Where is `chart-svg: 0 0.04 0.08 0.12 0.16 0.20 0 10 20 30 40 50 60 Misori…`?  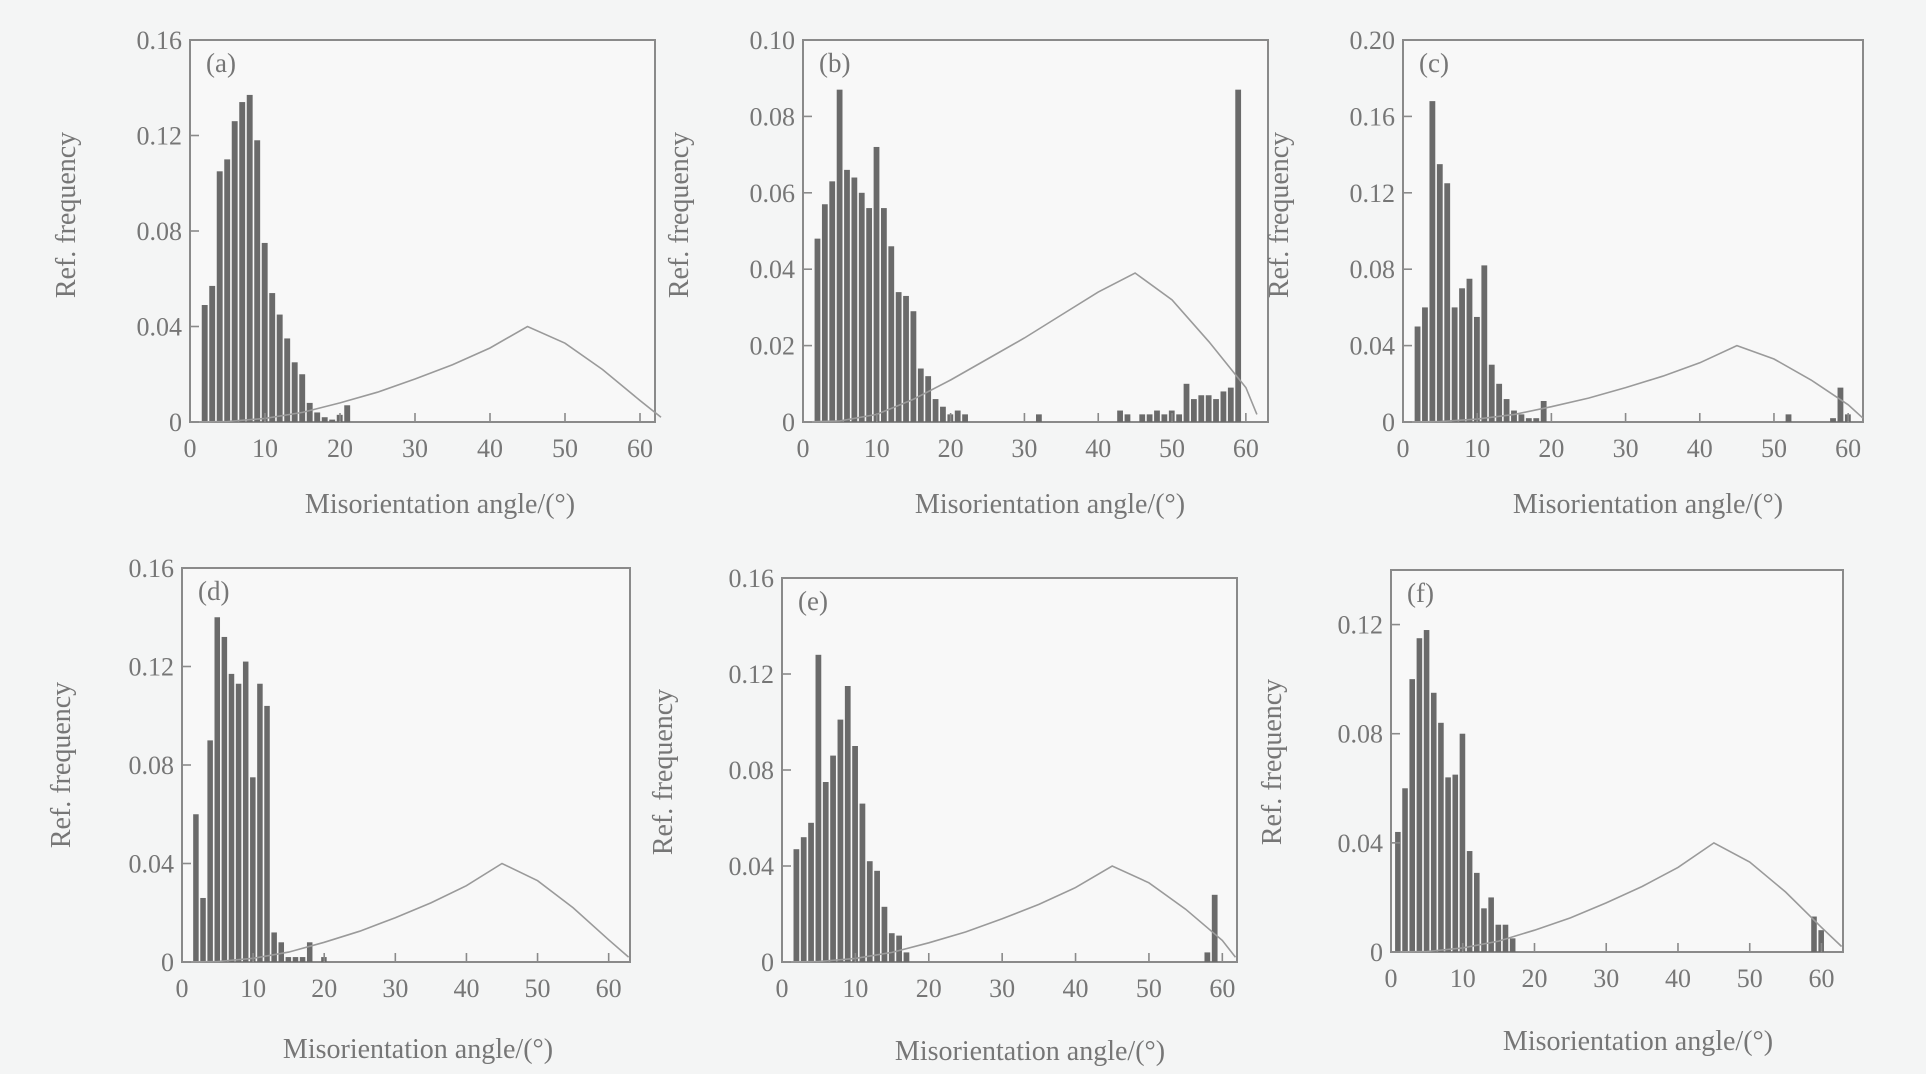 chart-svg: 0 0.04 0.08 0.12 0.16 0.20 0 10 20 30 40 50 60 Misori… is located at coordinates (1564, 273).